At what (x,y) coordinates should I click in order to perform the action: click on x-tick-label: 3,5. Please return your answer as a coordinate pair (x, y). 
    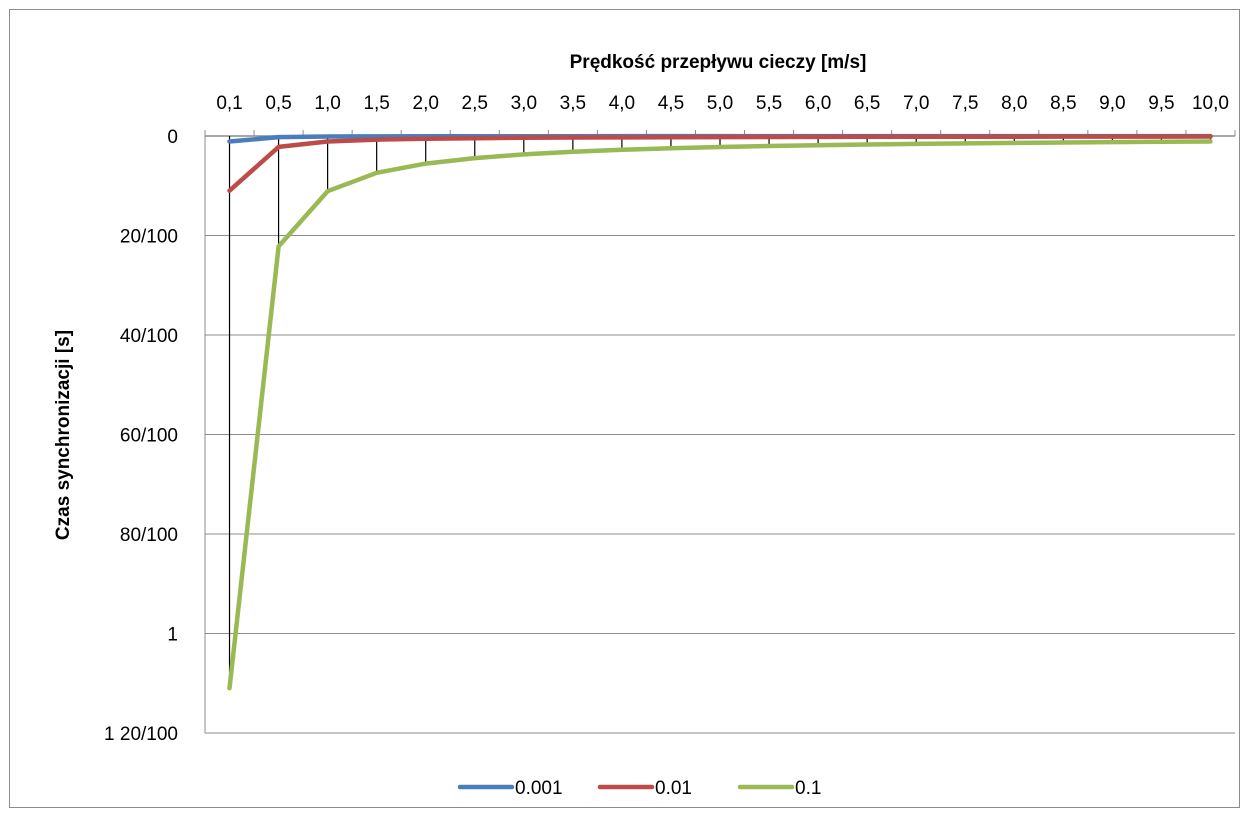
    Looking at the image, I should click on (573, 103).